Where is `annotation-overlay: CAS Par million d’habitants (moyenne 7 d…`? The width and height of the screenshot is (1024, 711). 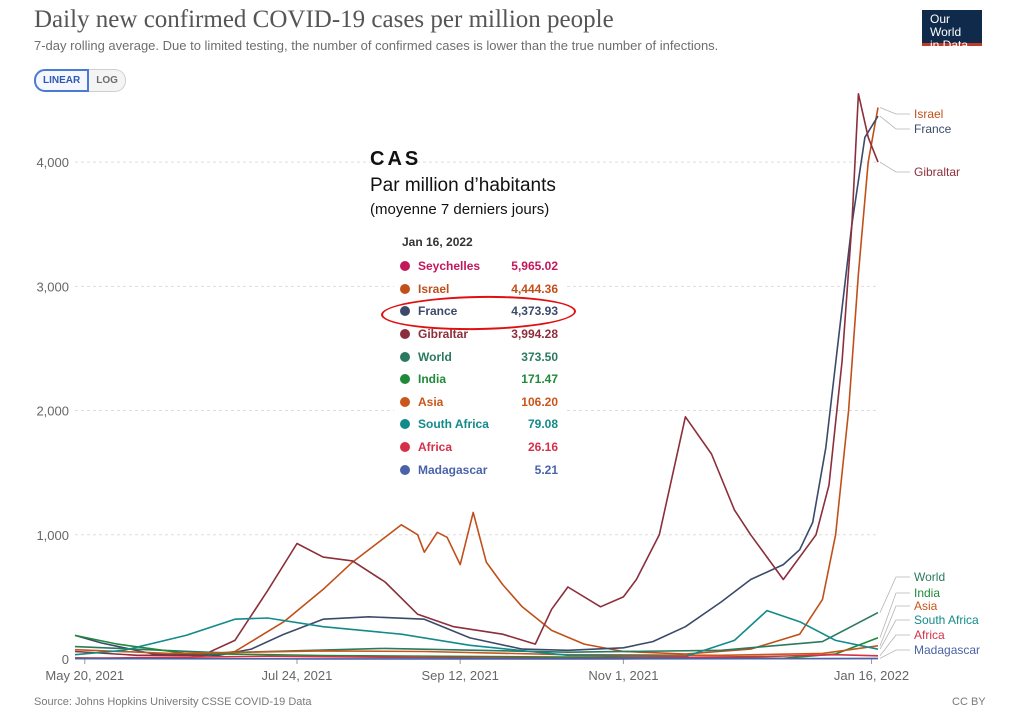 annotation-overlay: CAS Par million d’habitants (moyenne 7 d… is located at coordinates (470, 183).